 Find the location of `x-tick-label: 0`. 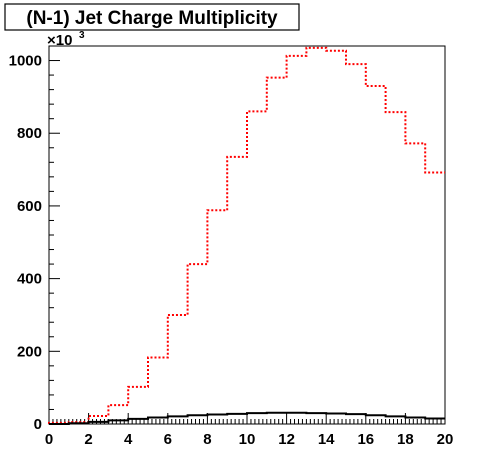

x-tick-label: 0 is located at coordinates (49, 439).